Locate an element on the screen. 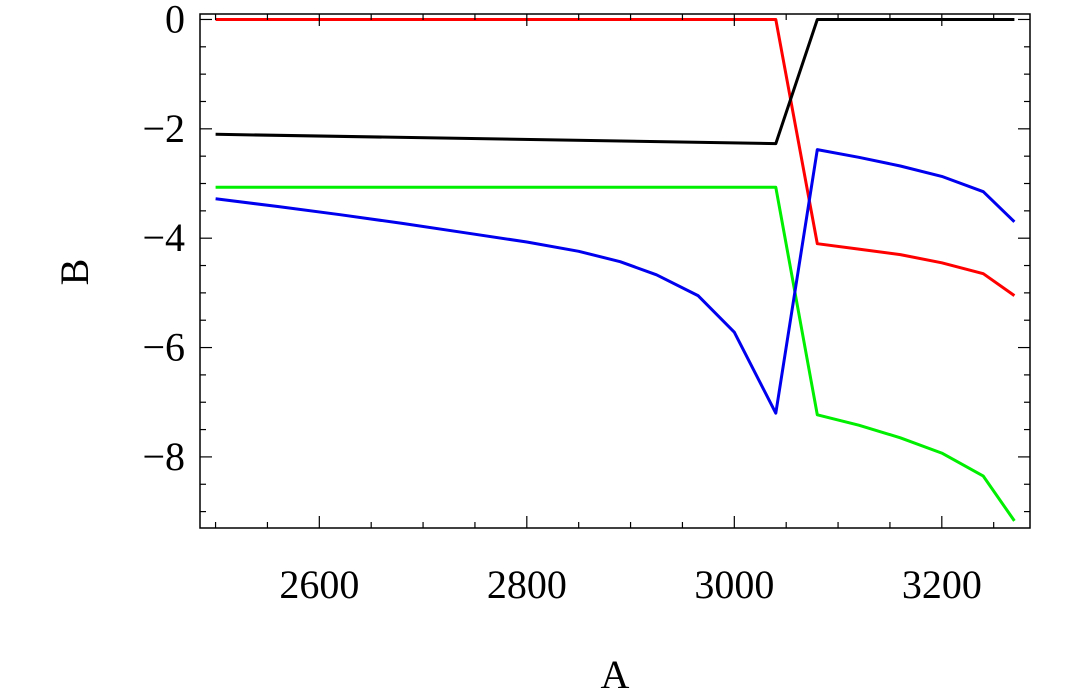 Image resolution: width=1070 pixels, height=695 pixels. y-tick-label: −4 is located at coordinates (163, 237).